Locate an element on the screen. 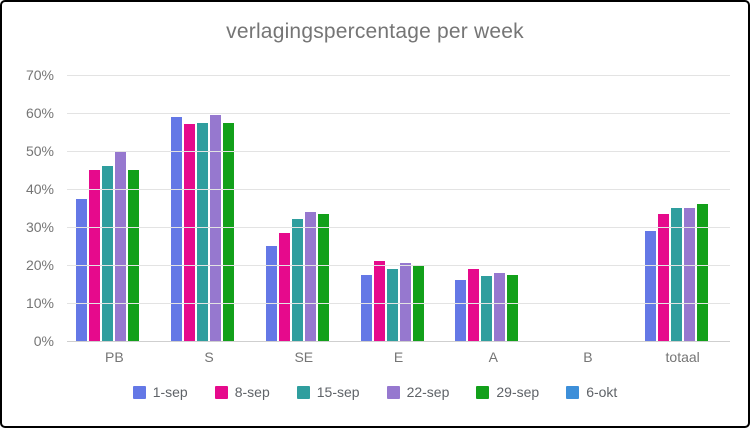  bar-a-1-sep is located at coordinates (461, 310).